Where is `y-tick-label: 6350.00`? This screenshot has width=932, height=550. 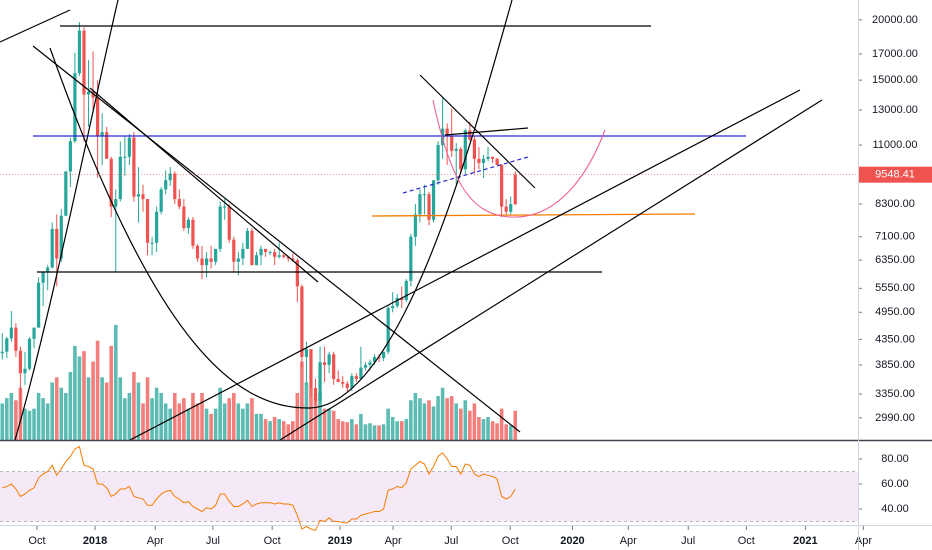 y-tick-label: 6350.00 is located at coordinates (895, 260).